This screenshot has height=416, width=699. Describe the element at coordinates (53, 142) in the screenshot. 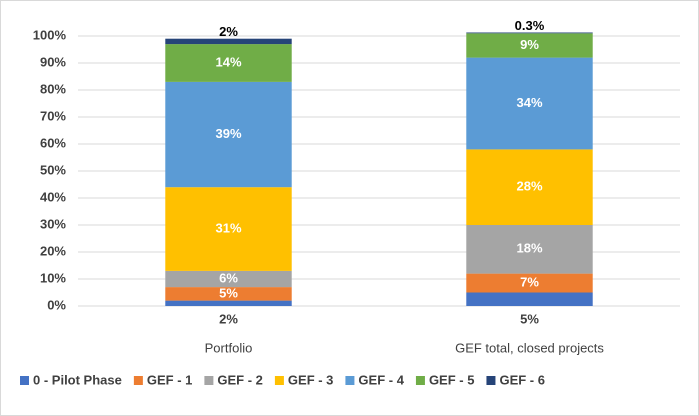

I see `y-tick-label: 60%` at that location.